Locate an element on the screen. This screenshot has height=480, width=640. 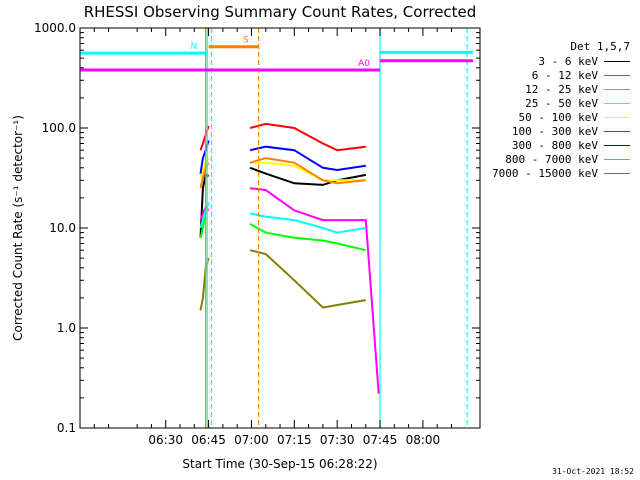
y-tick-label: 100.0 is located at coordinates (59, 128).